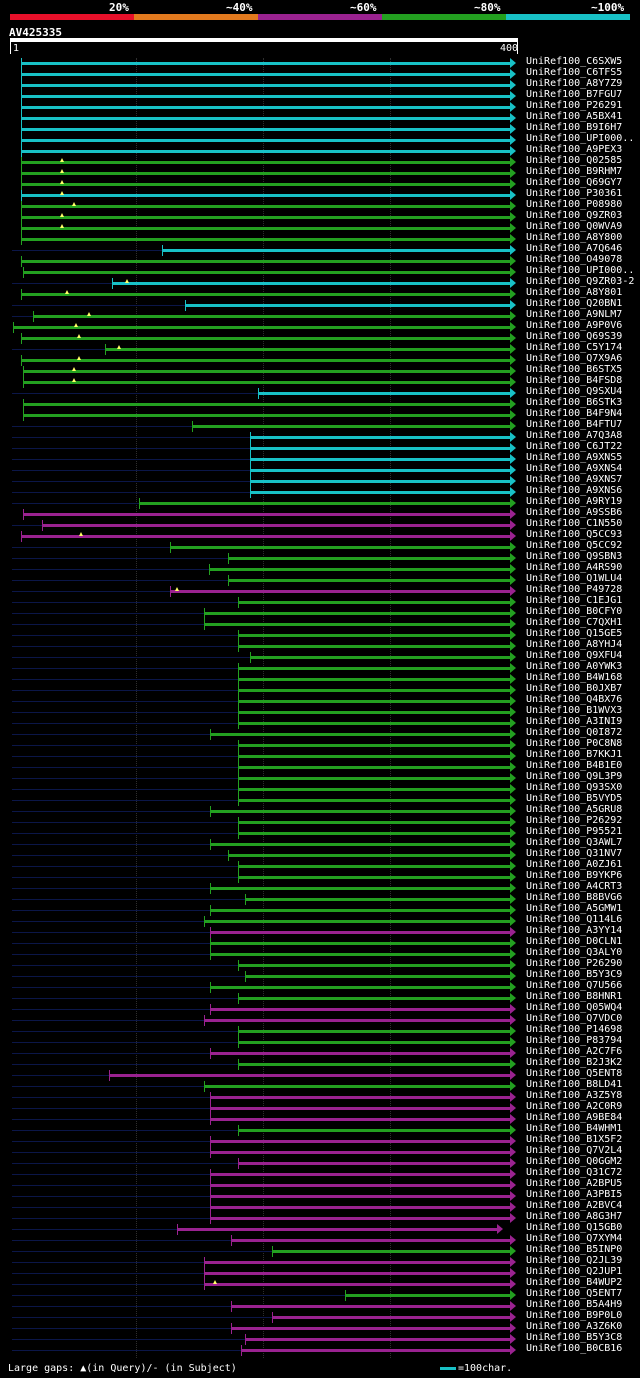 This screenshot has width=640, height=1378. Describe the element at coordinates (574, 325) in the screenshot. I see `hit-label: UniRef100_A9P0V6` at that location.